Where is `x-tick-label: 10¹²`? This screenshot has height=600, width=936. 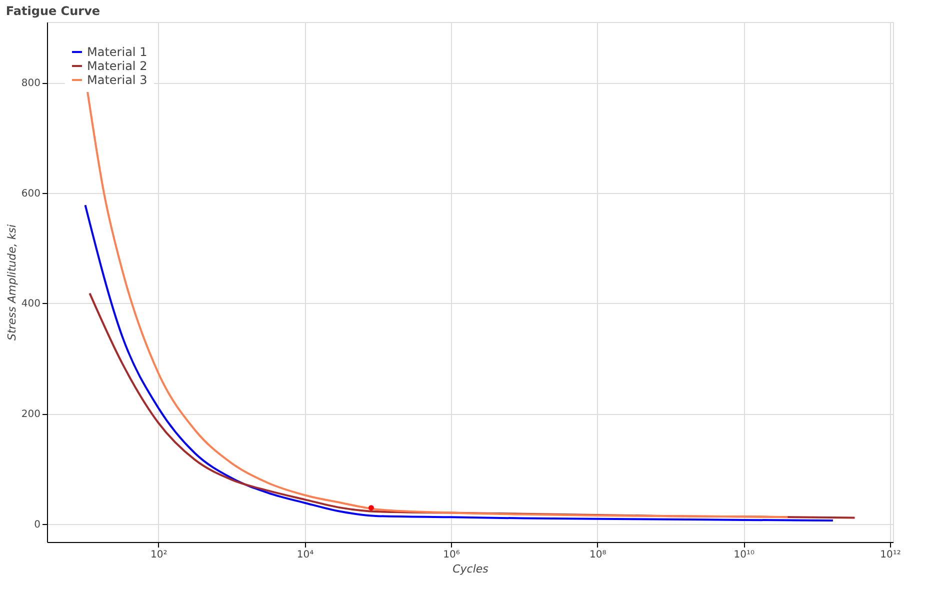
x-tick-label: 10¹² is located at coordinates (890, 555).